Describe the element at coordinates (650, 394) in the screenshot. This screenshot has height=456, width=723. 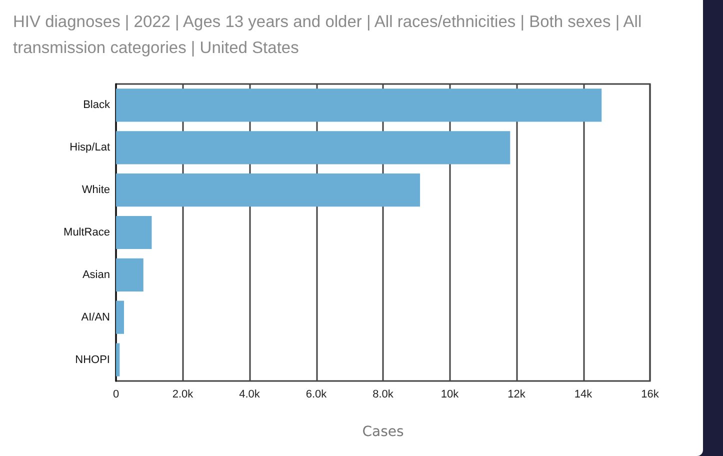
I see `x-tick-label: 16k` at that location.